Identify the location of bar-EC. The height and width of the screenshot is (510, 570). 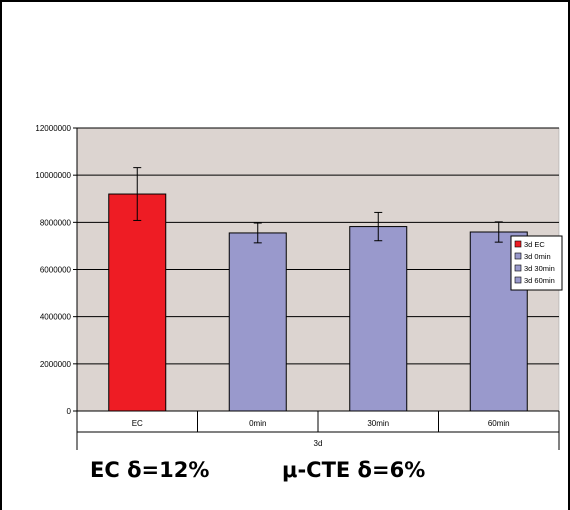
(137, 302).